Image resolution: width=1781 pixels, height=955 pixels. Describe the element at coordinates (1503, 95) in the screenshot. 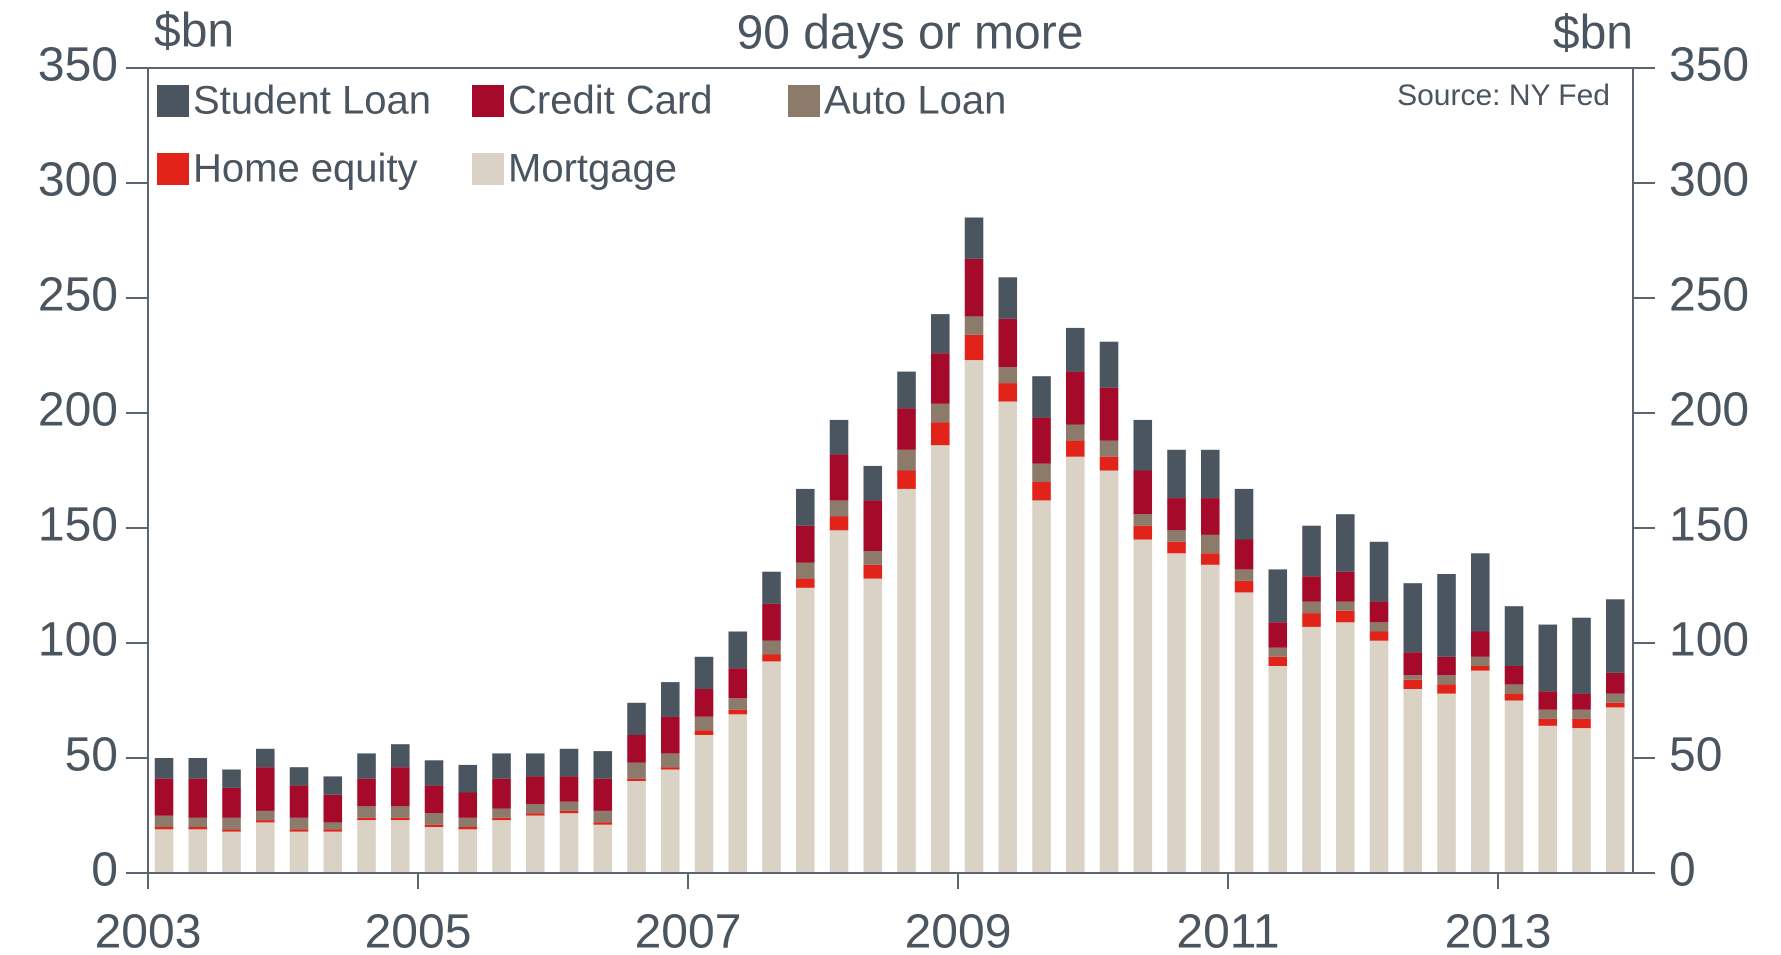

I see `source-note: Source: NY Fed` at that location.